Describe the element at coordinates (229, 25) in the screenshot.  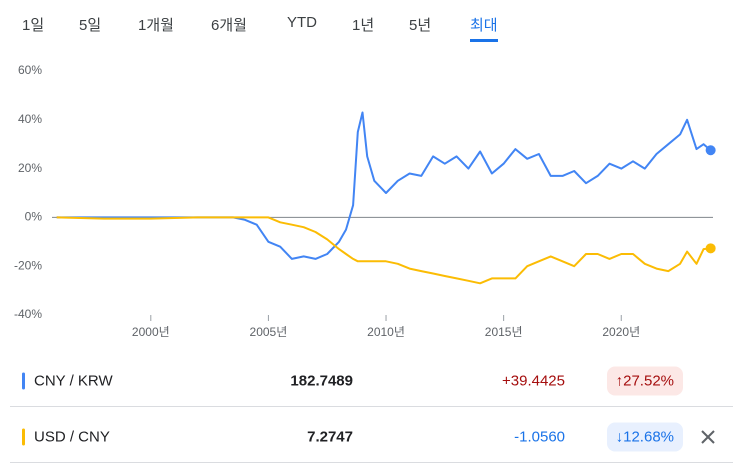
I see `range-tab: 6개월` at that location.